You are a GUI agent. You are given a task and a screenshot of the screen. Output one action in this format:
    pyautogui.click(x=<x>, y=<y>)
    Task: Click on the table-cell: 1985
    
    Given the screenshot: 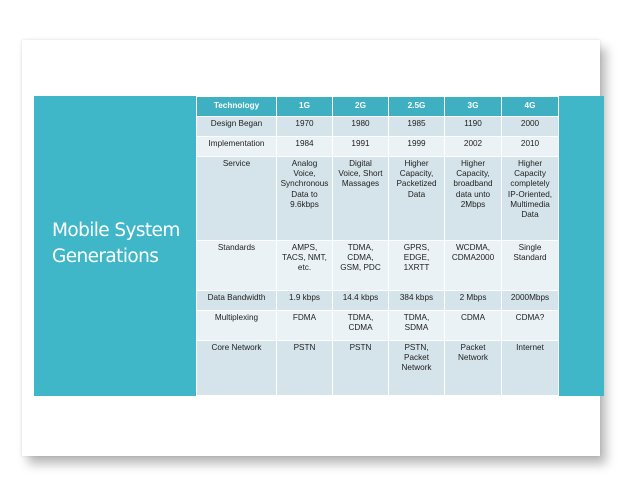 What is the action you would take?
    pyautogui.click(x=416, y=126)
    